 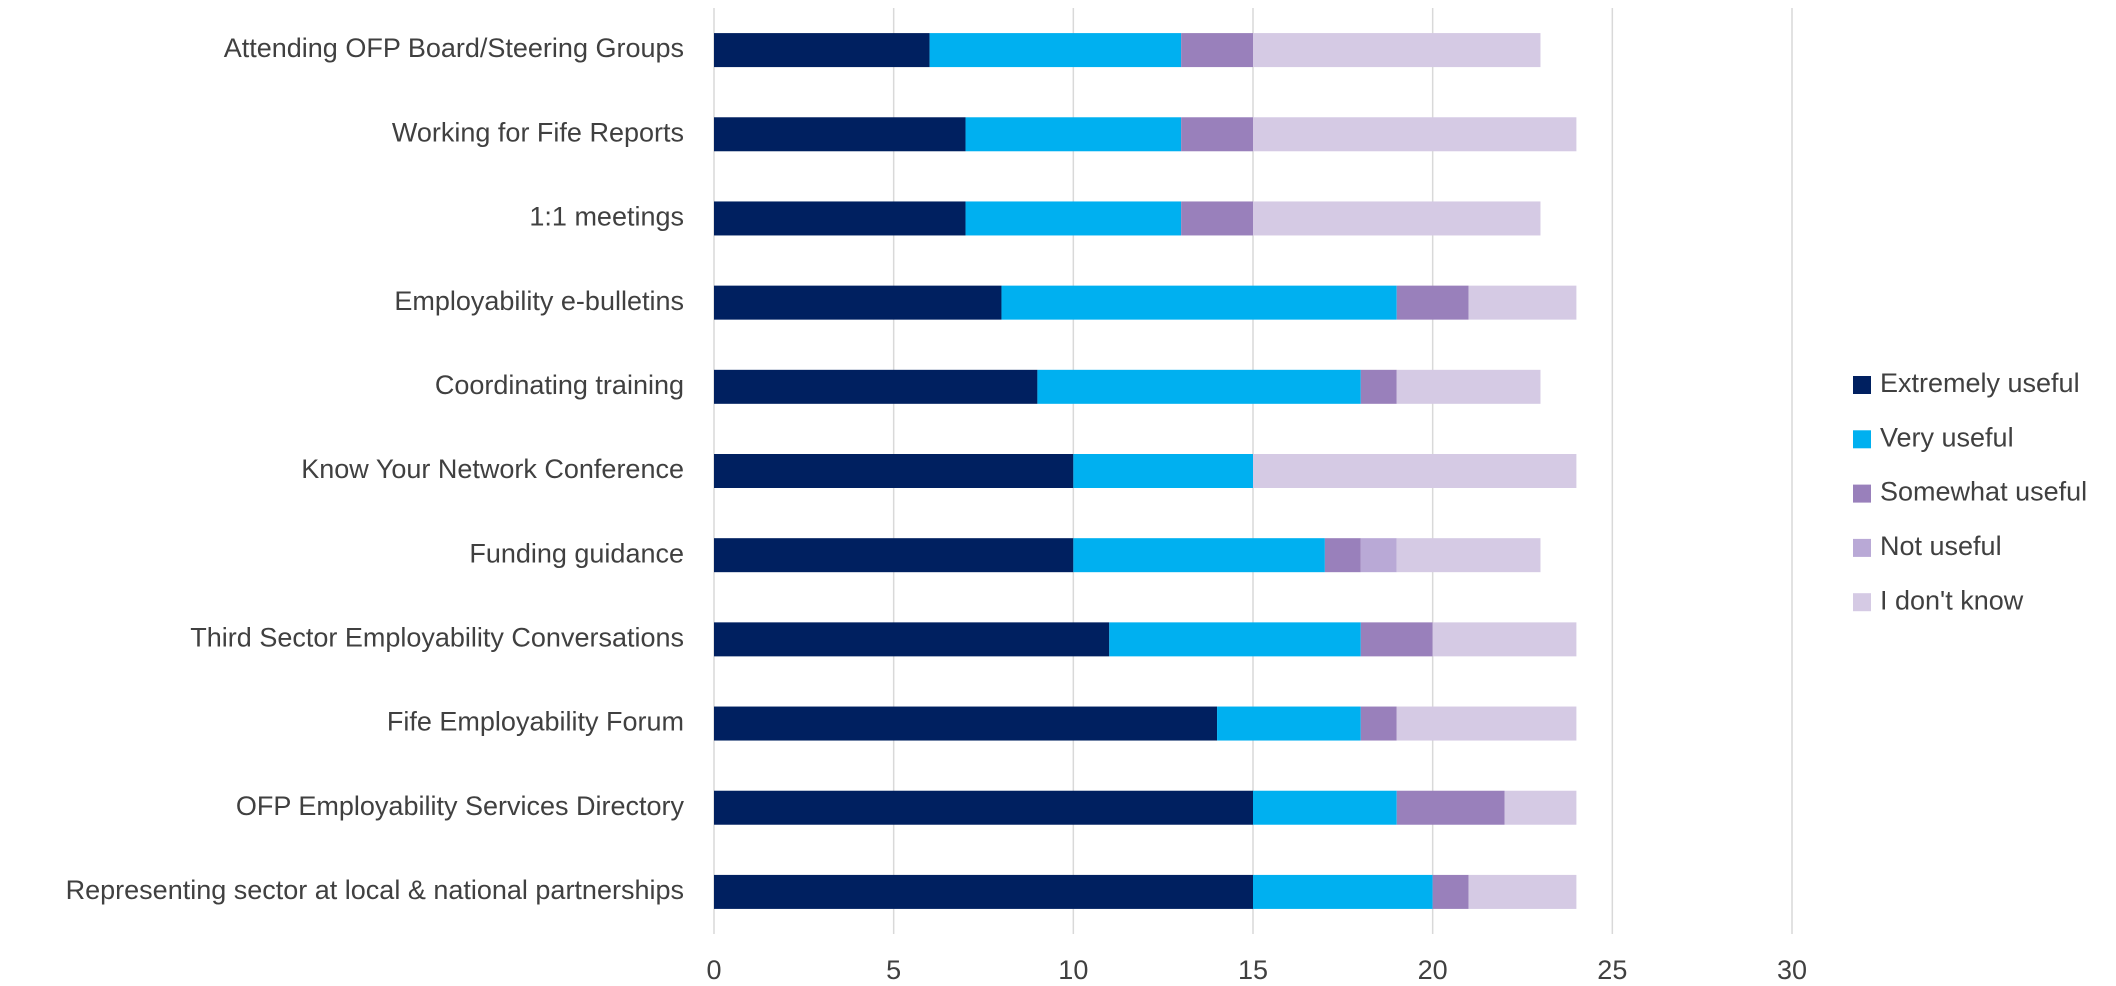 What do you see at coordinates (1612, 970) in the screenshot?
I see `x-tick-label: 25` at bounding box center [1612, 970].